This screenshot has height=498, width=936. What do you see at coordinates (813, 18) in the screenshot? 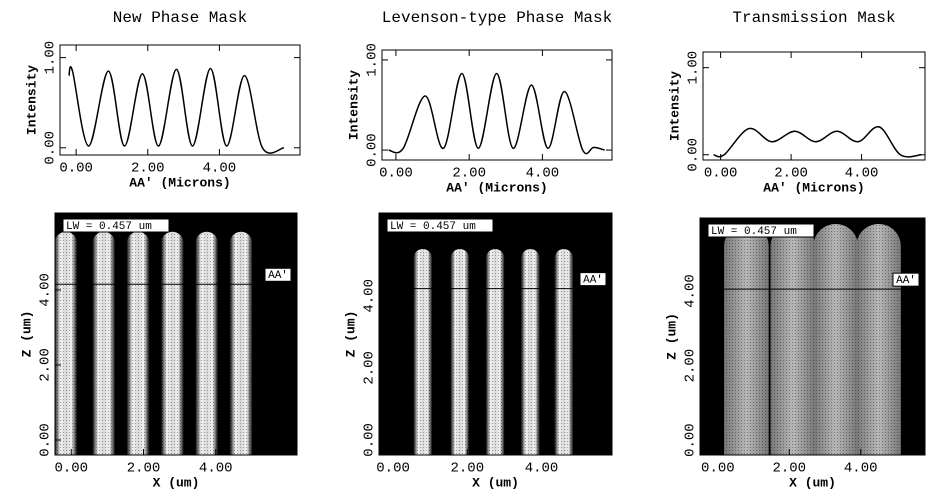
I see `panel-title: Transmission Mask` at bounding box center [813, 18].